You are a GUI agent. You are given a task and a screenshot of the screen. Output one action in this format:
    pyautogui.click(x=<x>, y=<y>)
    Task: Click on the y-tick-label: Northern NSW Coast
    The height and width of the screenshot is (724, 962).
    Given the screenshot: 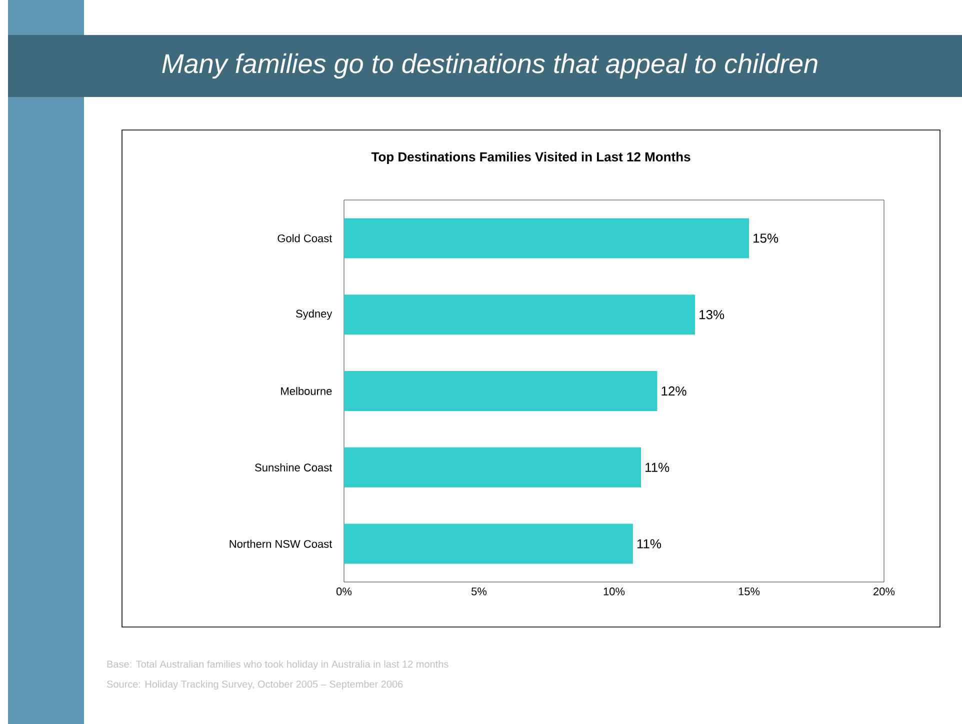 What is the action you would take?
    pyautogui.click(x=281, y=544)
    